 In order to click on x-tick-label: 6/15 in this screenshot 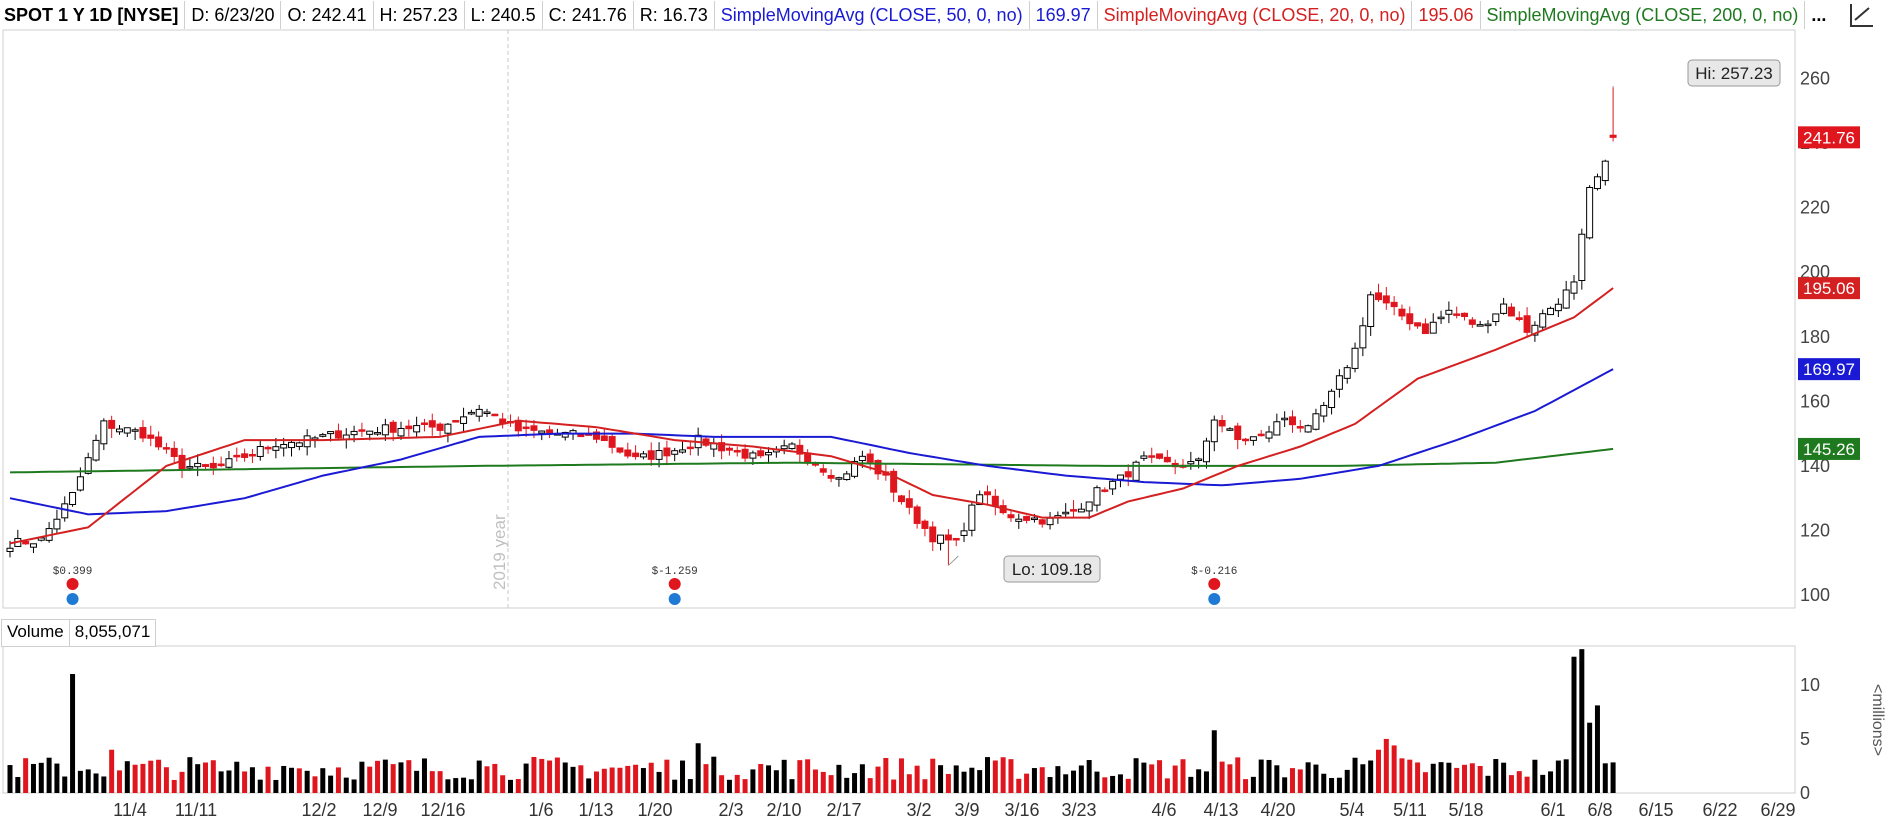, I will do `click(1655, 809)`.